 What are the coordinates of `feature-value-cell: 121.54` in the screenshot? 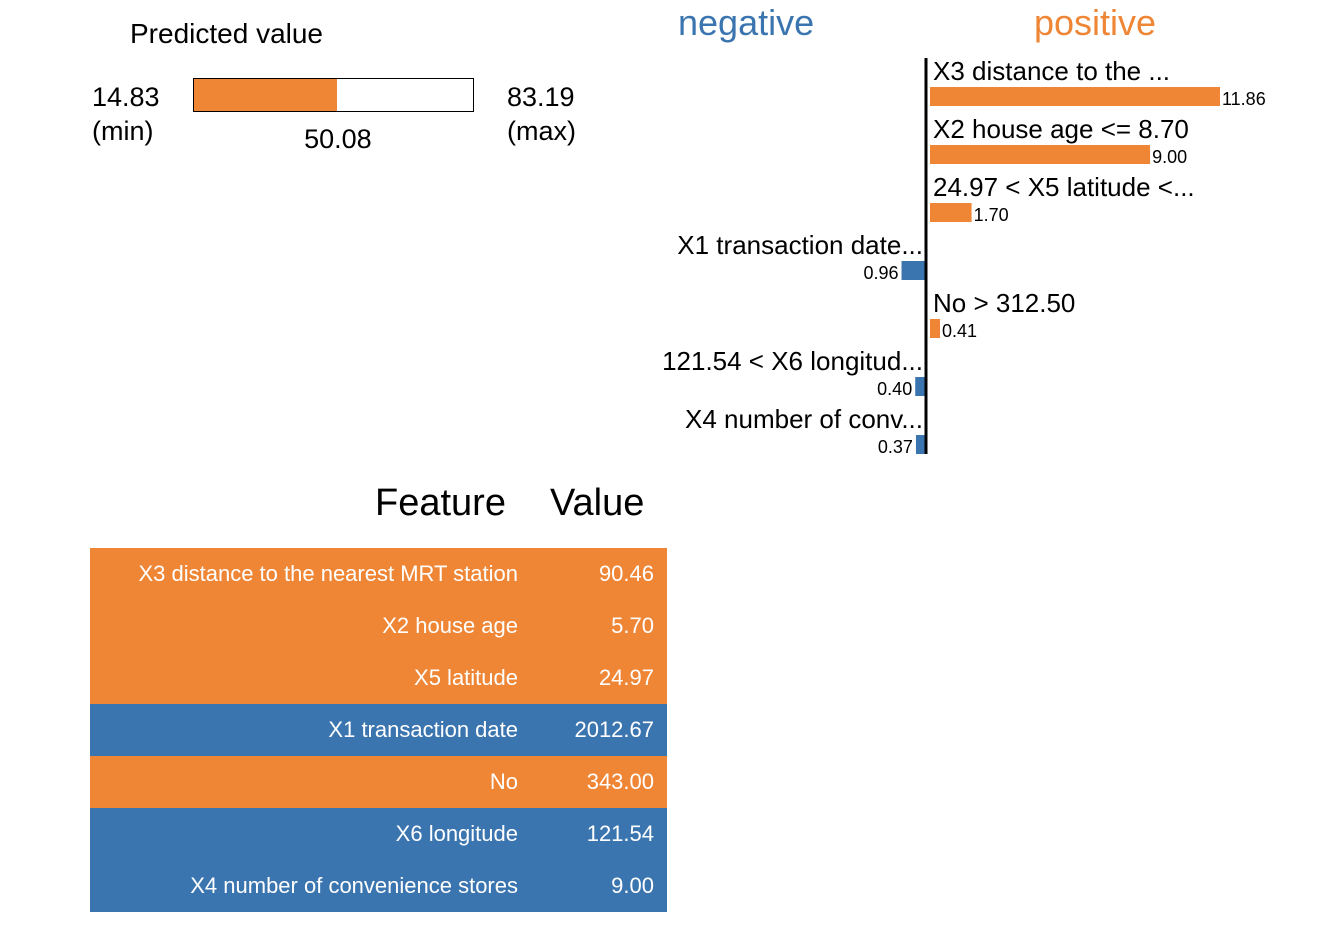 It's located at (620, 833).